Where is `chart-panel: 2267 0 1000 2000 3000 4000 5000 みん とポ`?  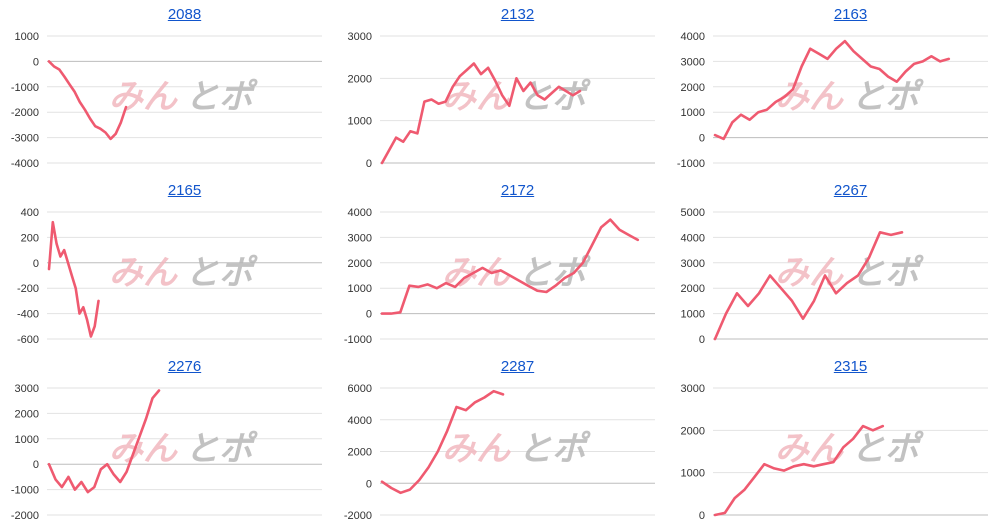
chart-panel: 2267 0 1000 2000 3000 4000 5000 みん とポ is located at coordinates (833, 264).